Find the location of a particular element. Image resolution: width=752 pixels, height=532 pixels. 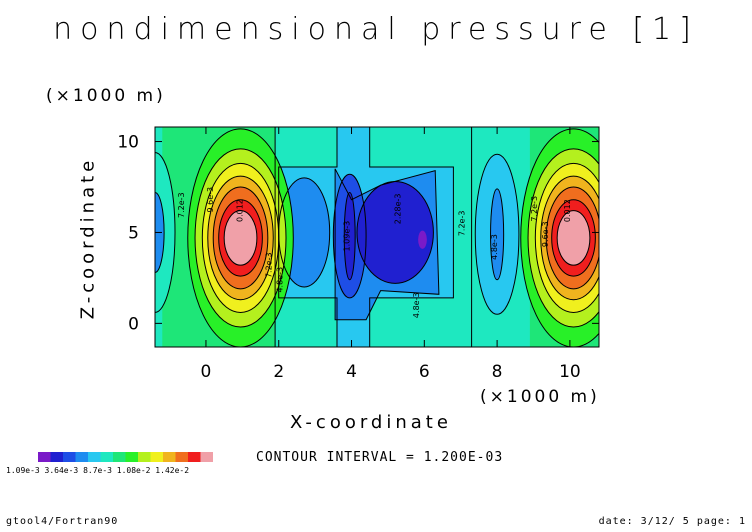

center-min-right is located at coordinates (422, 239).